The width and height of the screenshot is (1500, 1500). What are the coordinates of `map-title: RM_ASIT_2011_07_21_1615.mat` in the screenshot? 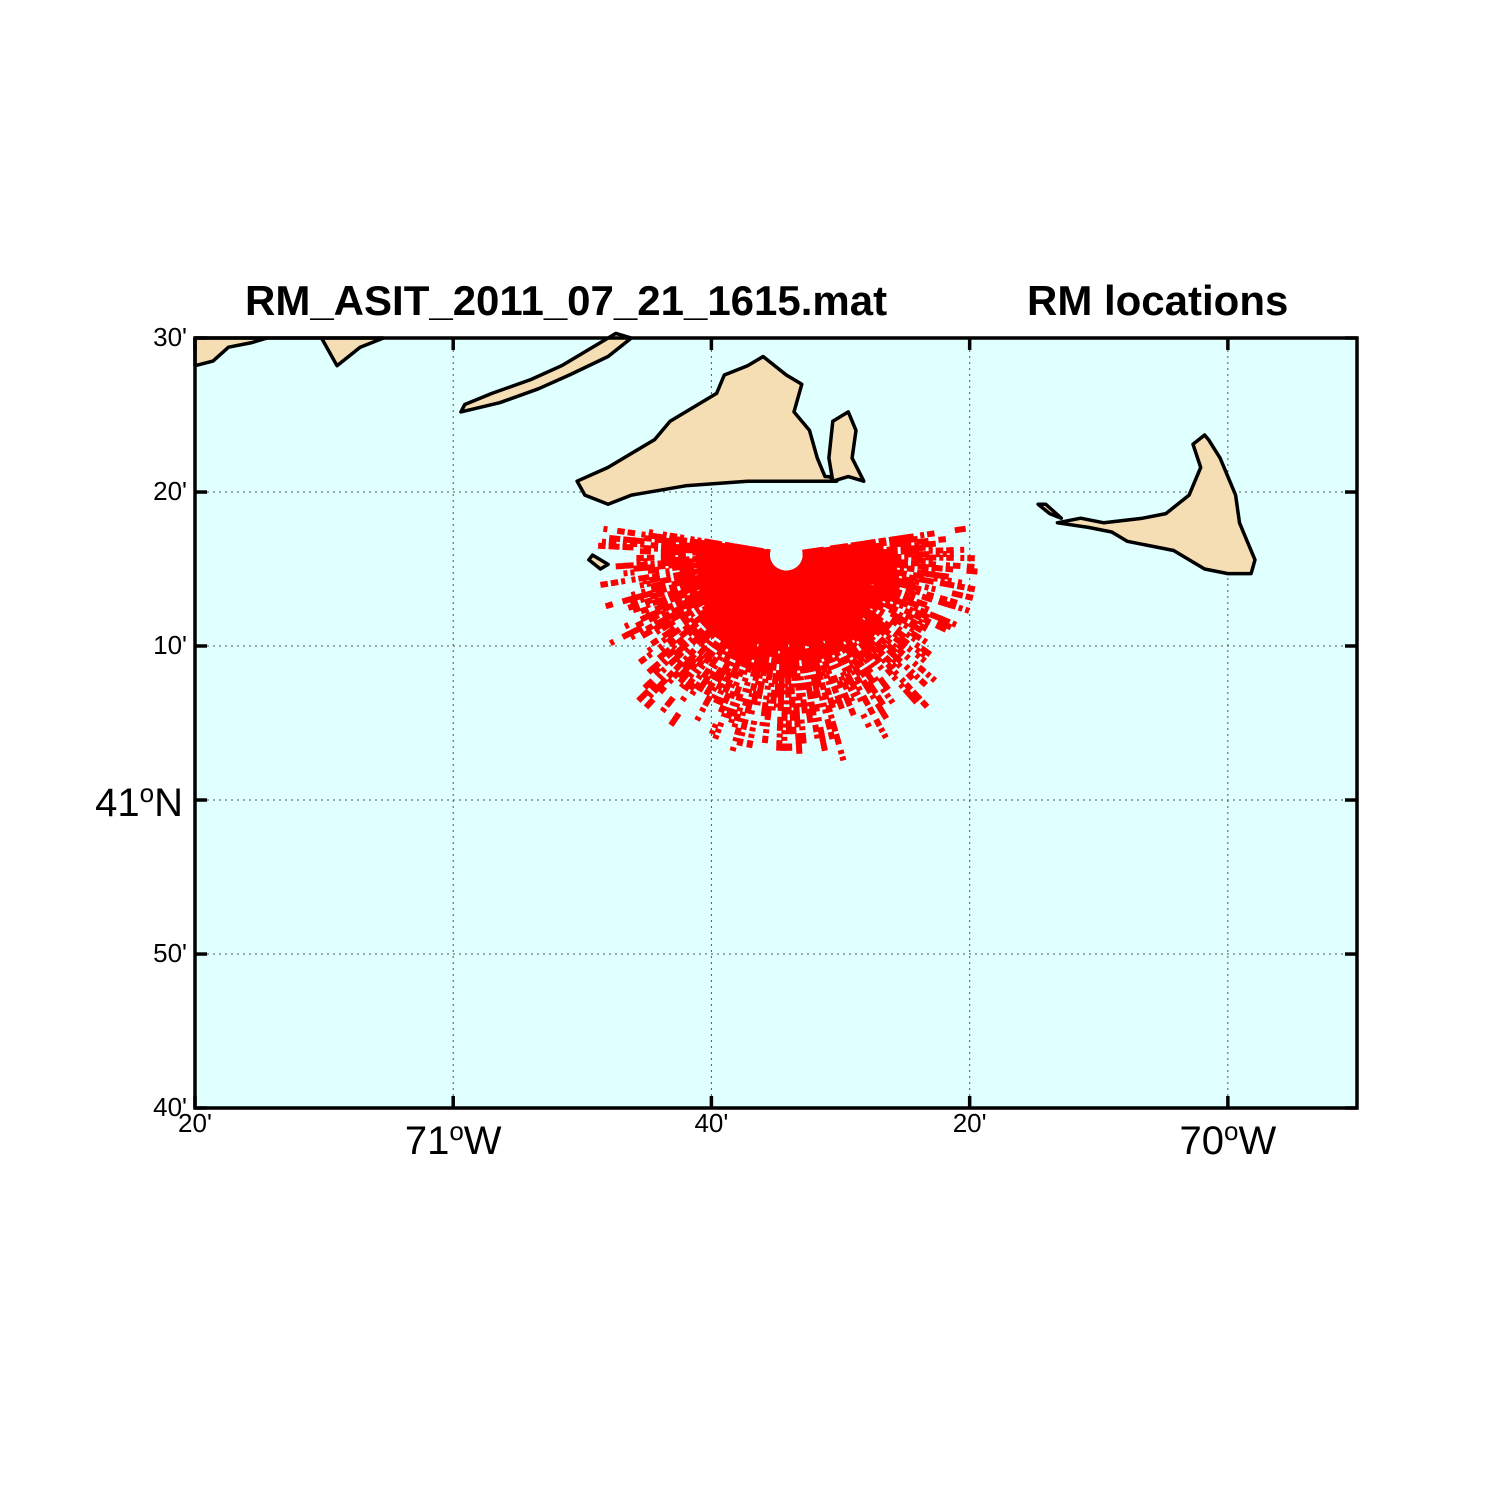 It's located at (566, 300).